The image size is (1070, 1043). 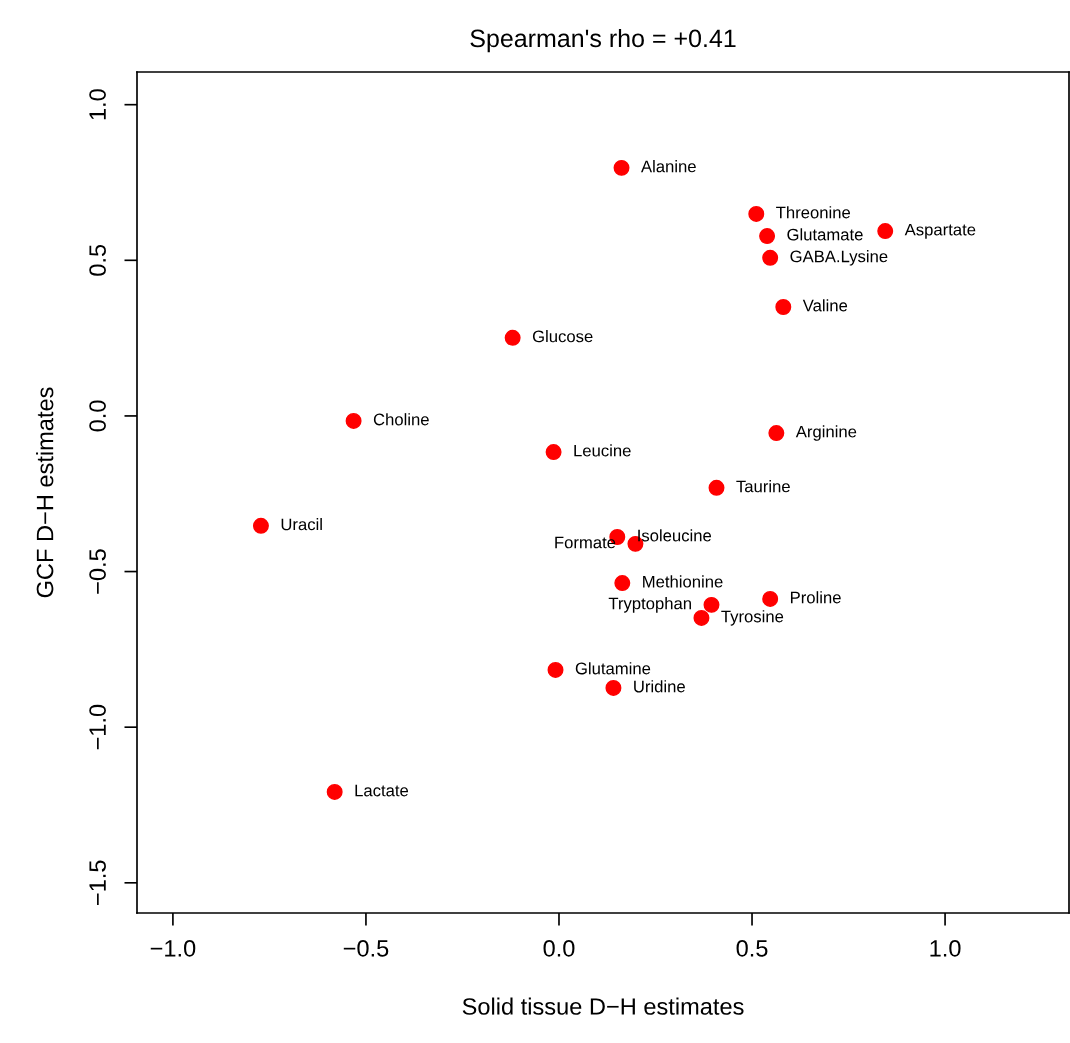 What do you see at coordinates (945, 948) in the screenshot?
I see `x-tick-label: 1.0` at bounding box center [945, 948].